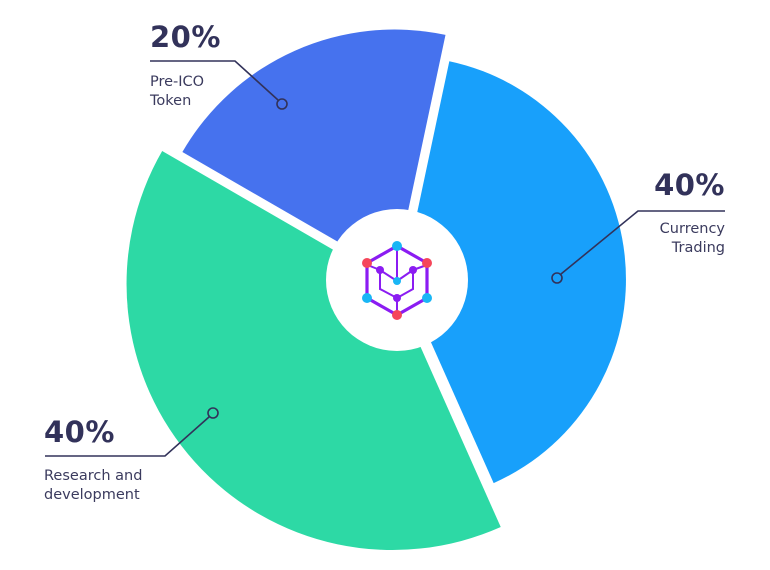 This screenshot has width=770, height=570. I want to click on currency-label-line2: Trading, so click(698, 248).